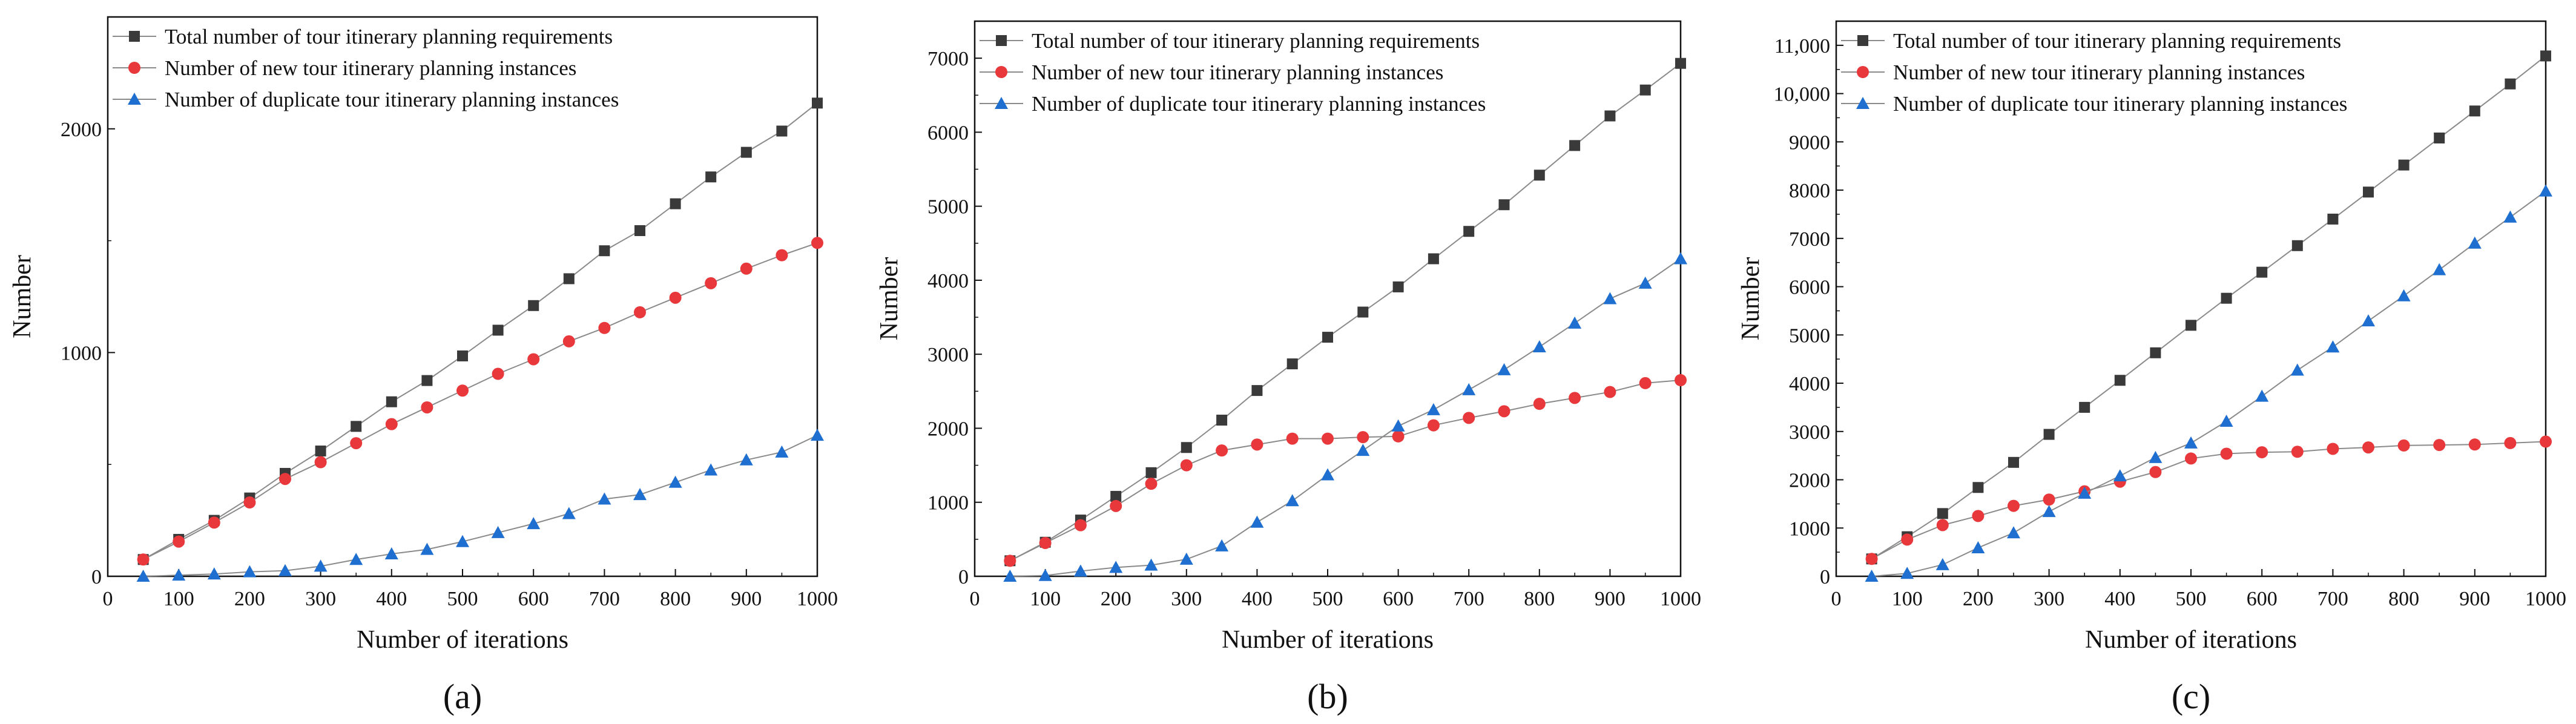 The image size is (2576, 724). What do you see at coordinates (948, 59) in the screenshot?
I see `y-tick-label: 7000` at bounding box center [948, 59].